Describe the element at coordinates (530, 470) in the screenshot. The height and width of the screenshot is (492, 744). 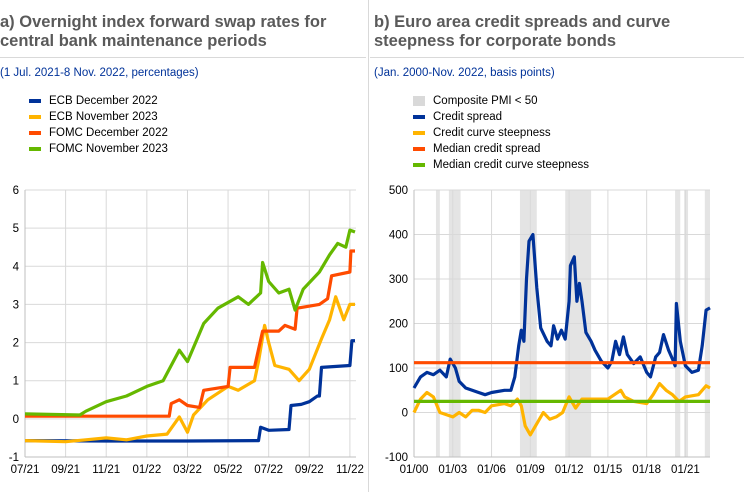
I see `x-tick-label: 01/09` at that location.